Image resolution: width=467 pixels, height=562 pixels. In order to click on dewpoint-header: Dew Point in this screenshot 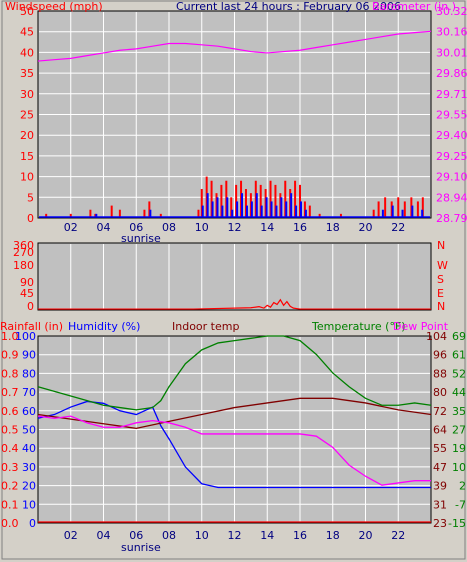, I will do `click(421, 326)`.